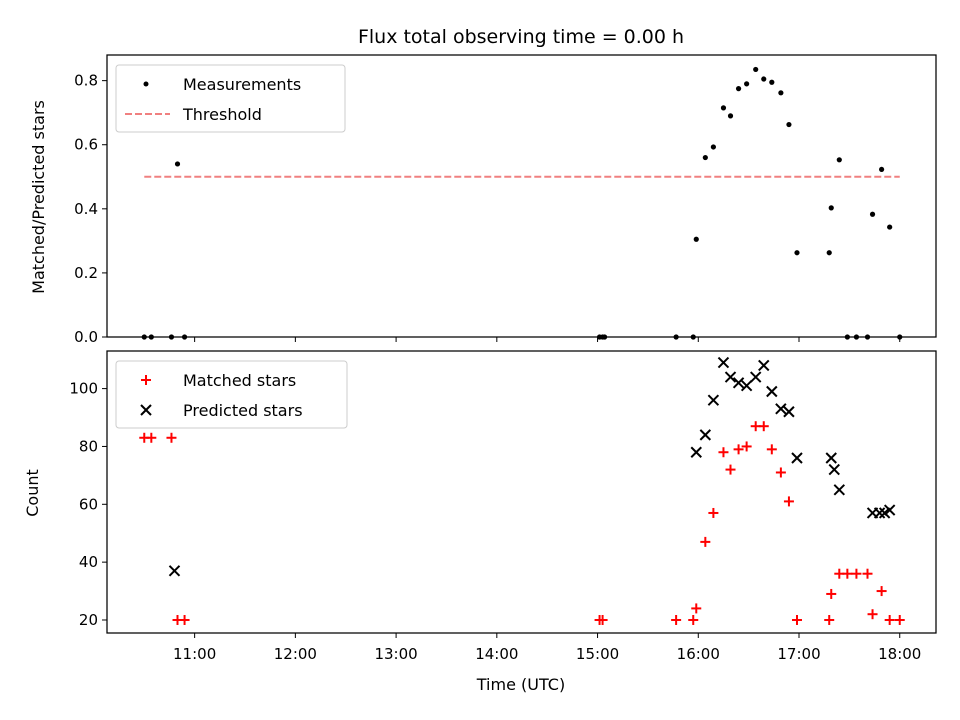 This screenshot has height=720, width=960. I want to click on bottom-y-tick-label: 20, so click(88, 620).